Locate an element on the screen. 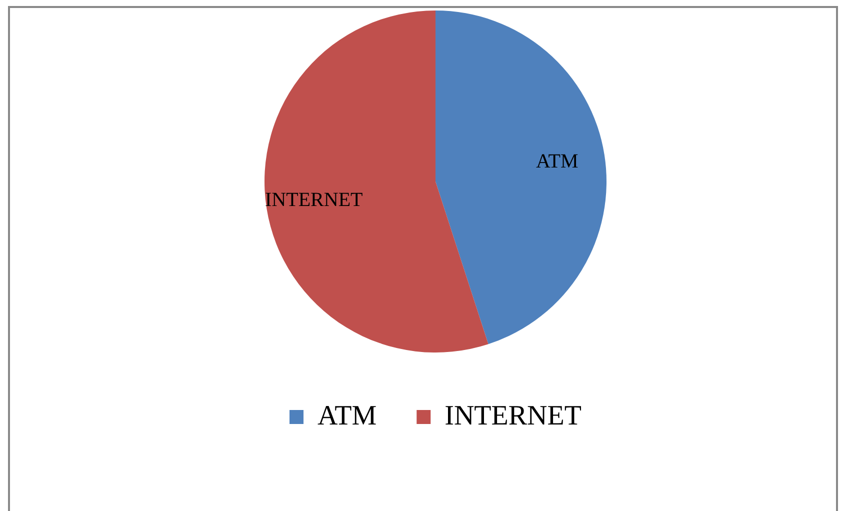 Image resolution: width=845 pixels, height=511 pixels. legend-label: ATM is located at coordinates (347, 416).